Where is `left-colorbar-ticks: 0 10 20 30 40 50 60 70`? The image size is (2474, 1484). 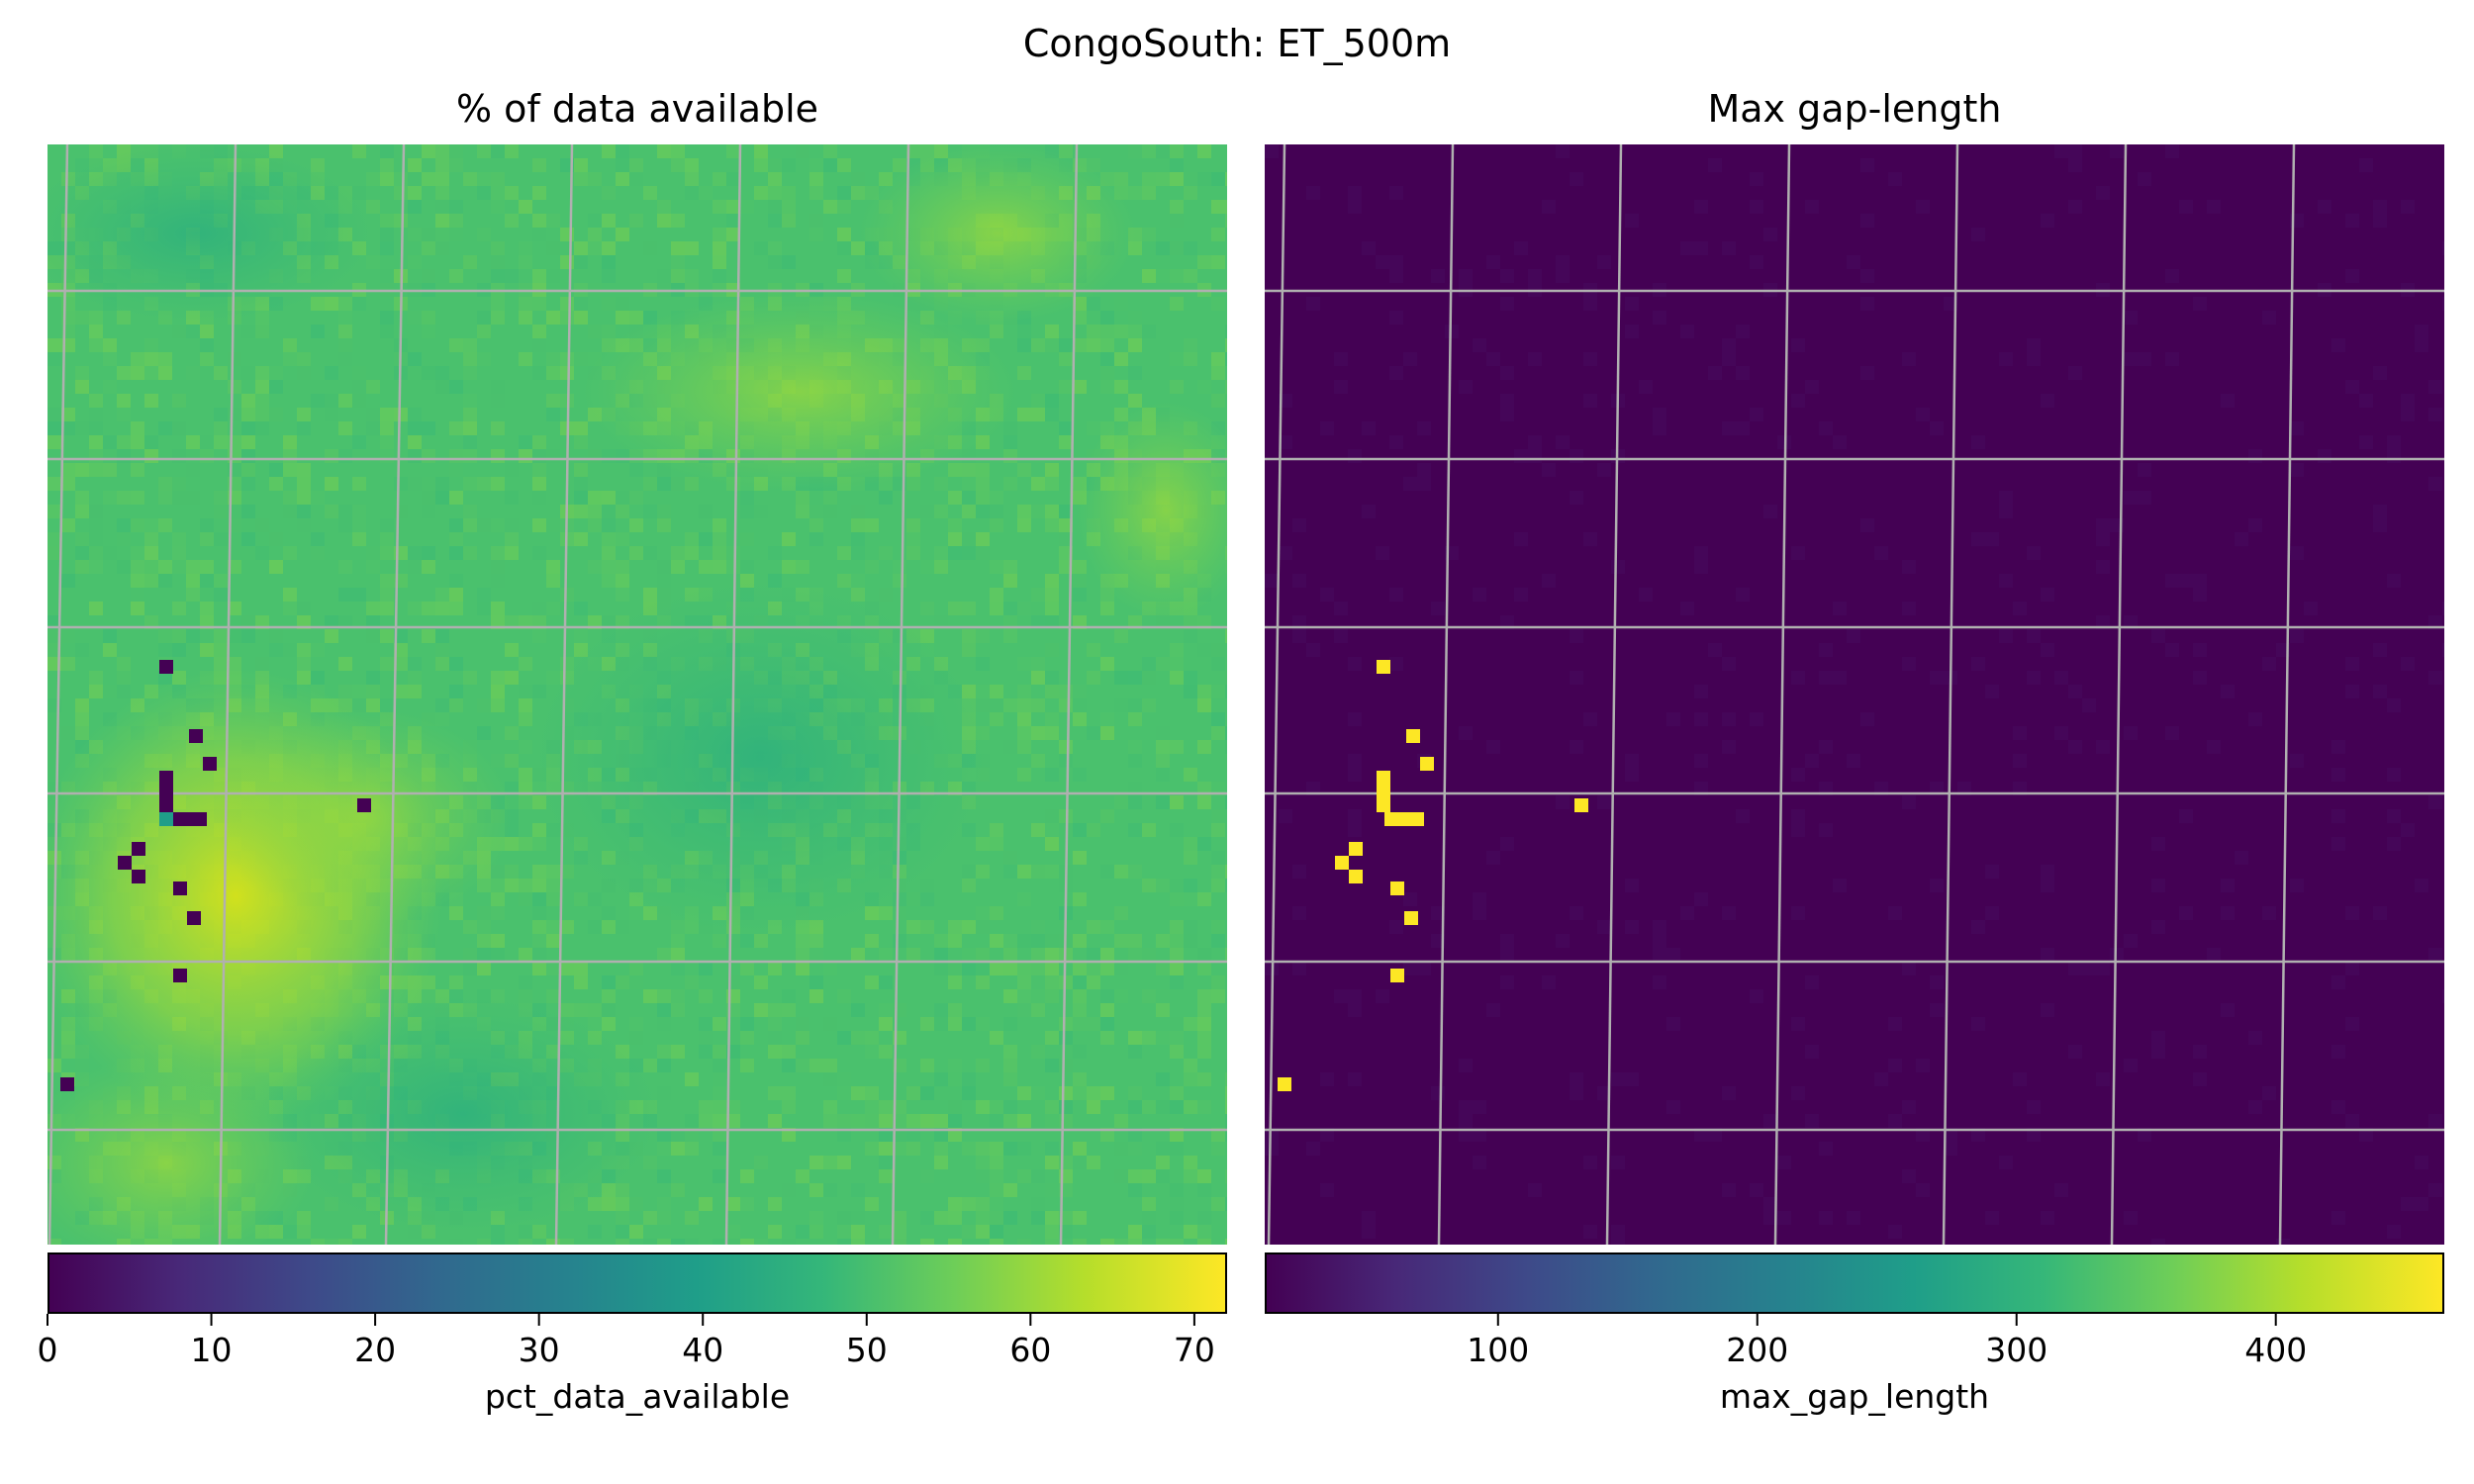 left-colorbar-ticks: 0 10 20 30 40 50 60 70 is located at coordinates (633, 1373).